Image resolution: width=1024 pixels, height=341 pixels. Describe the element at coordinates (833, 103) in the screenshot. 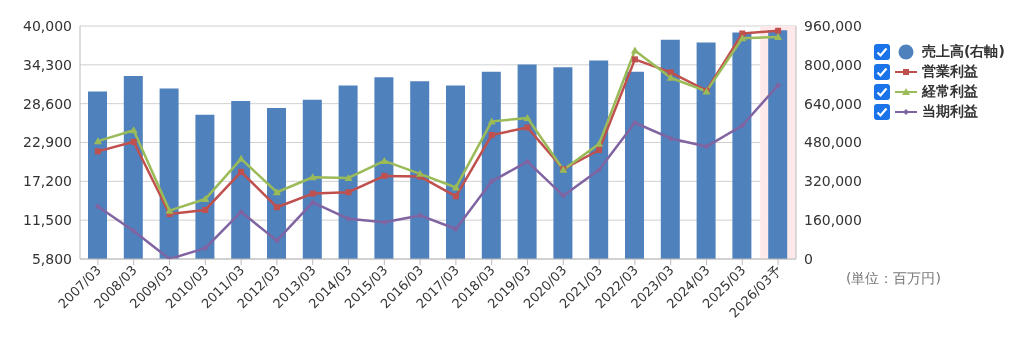

I see `y2-tick-label: 640,000` at that location.